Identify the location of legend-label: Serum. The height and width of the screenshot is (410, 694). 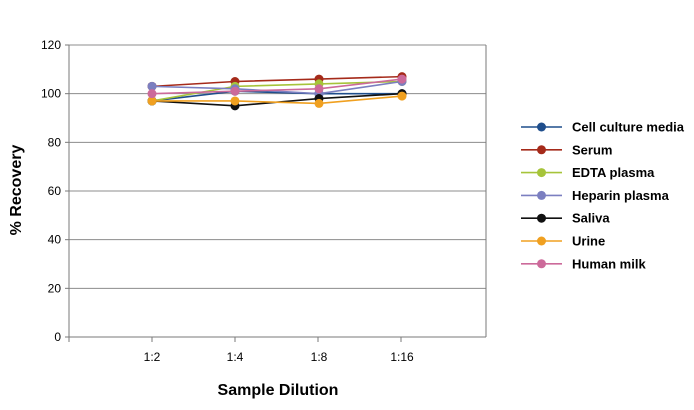
(592, 149).